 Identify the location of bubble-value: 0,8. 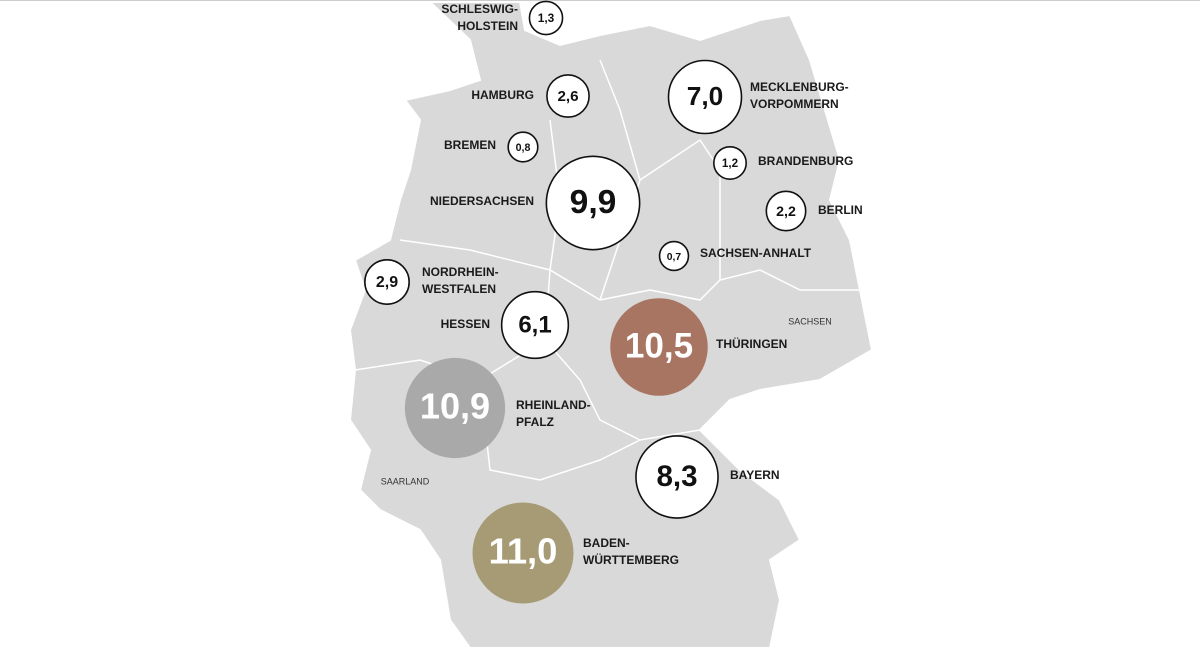
(523, 148).